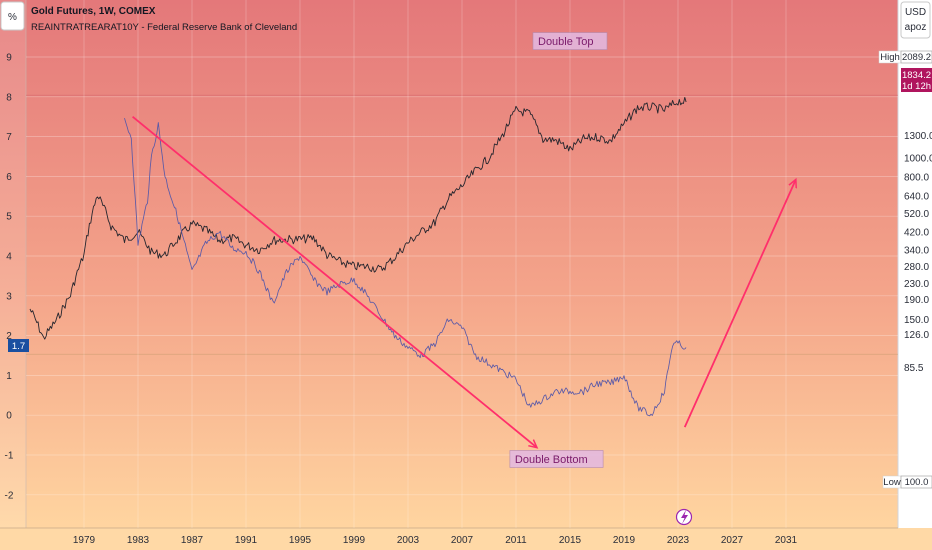  What do you see at coordinates (565, 42) in the screenshot?
I see `annotation-text: Double Top` at bounding box center [565, 42].